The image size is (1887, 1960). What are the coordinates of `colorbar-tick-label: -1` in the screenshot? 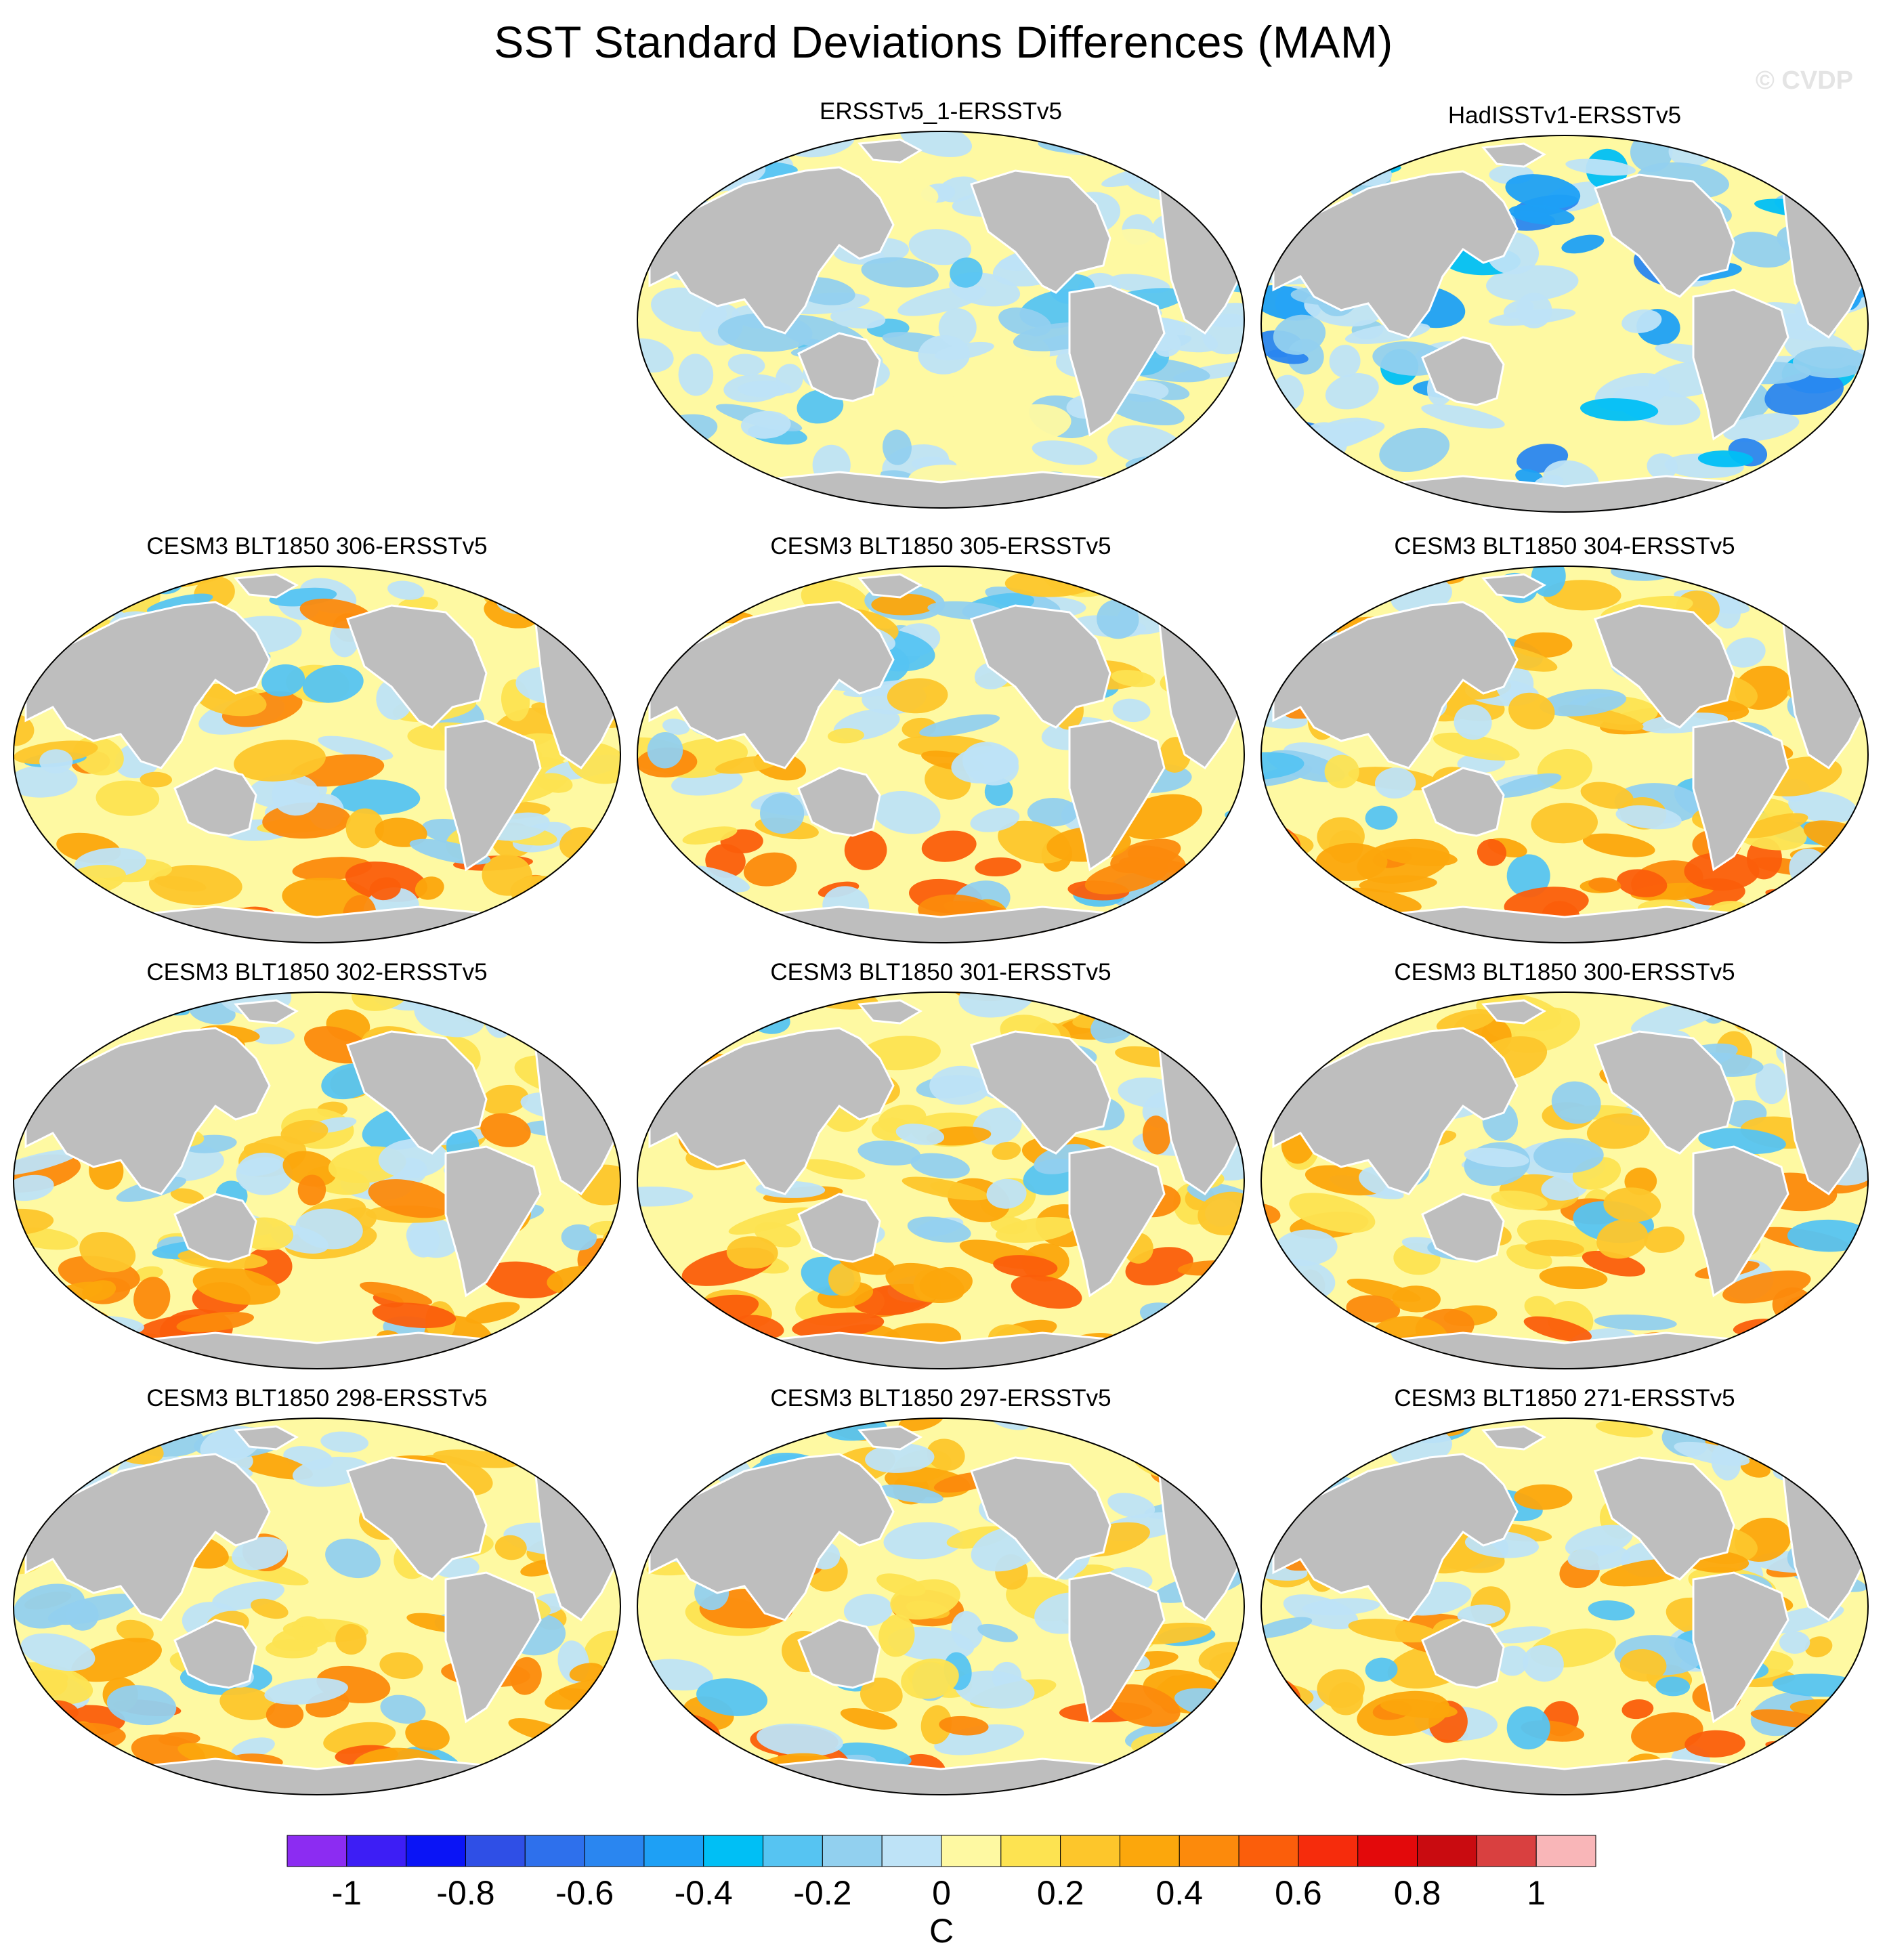 It's located at (347, 1893).